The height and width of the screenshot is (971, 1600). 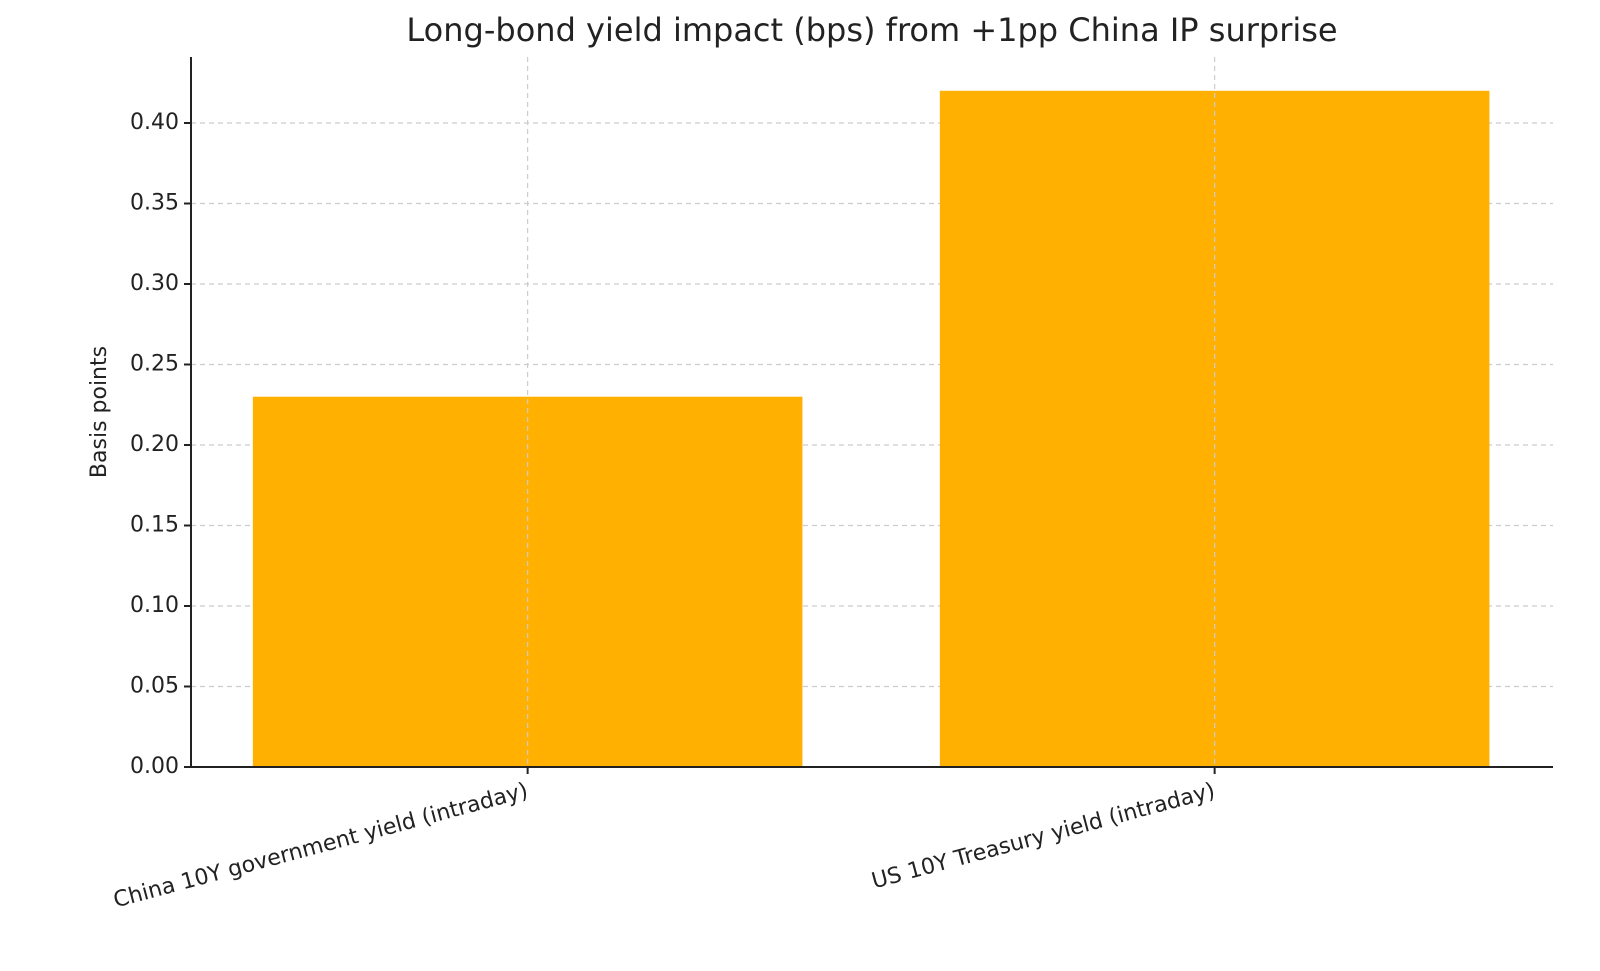 I want to click on y-tick-label: 0.25, so click(x=154, y=364).